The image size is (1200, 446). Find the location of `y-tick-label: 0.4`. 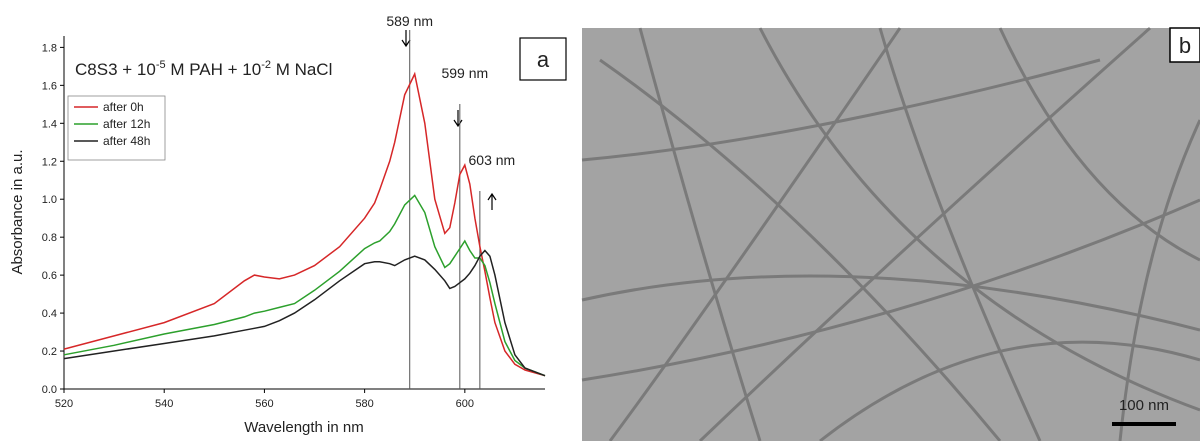

y-tick-label: 0.4 is located at coordinates (49, 314).